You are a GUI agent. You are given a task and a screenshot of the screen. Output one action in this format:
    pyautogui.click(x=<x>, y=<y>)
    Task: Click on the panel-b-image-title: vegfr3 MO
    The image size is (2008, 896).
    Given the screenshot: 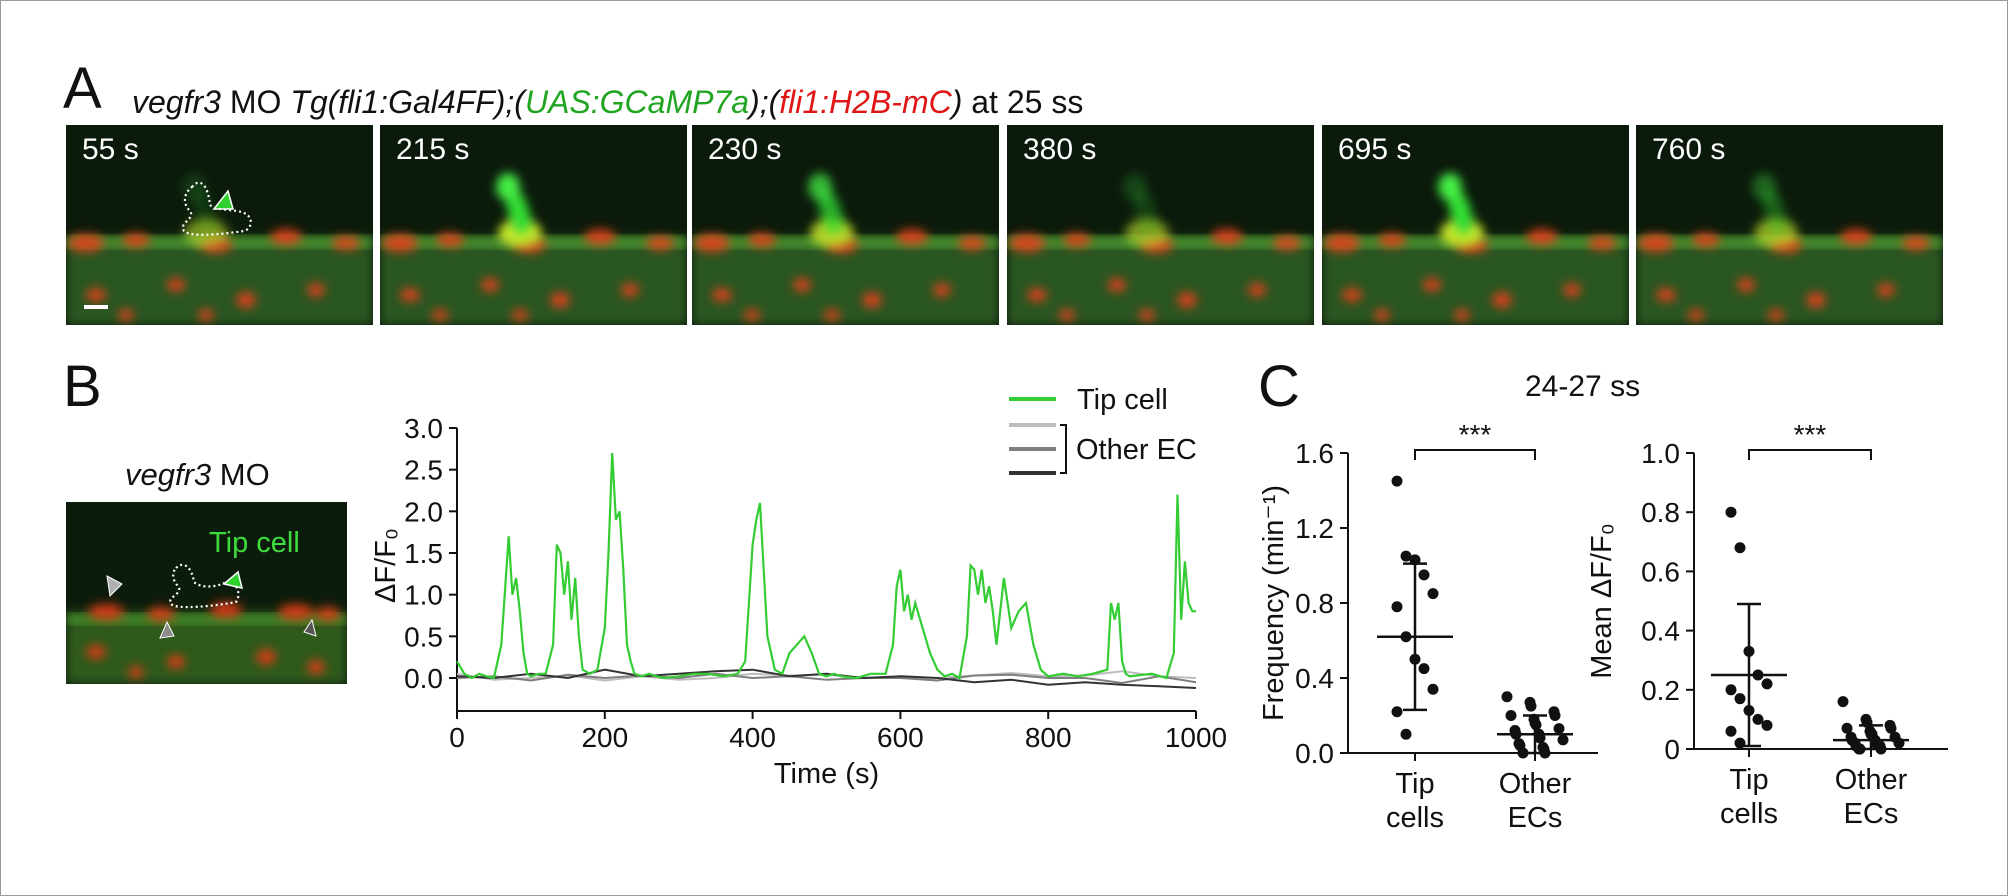 What is the action you would take?
    pyautogui.click(x=197, y=475)
    